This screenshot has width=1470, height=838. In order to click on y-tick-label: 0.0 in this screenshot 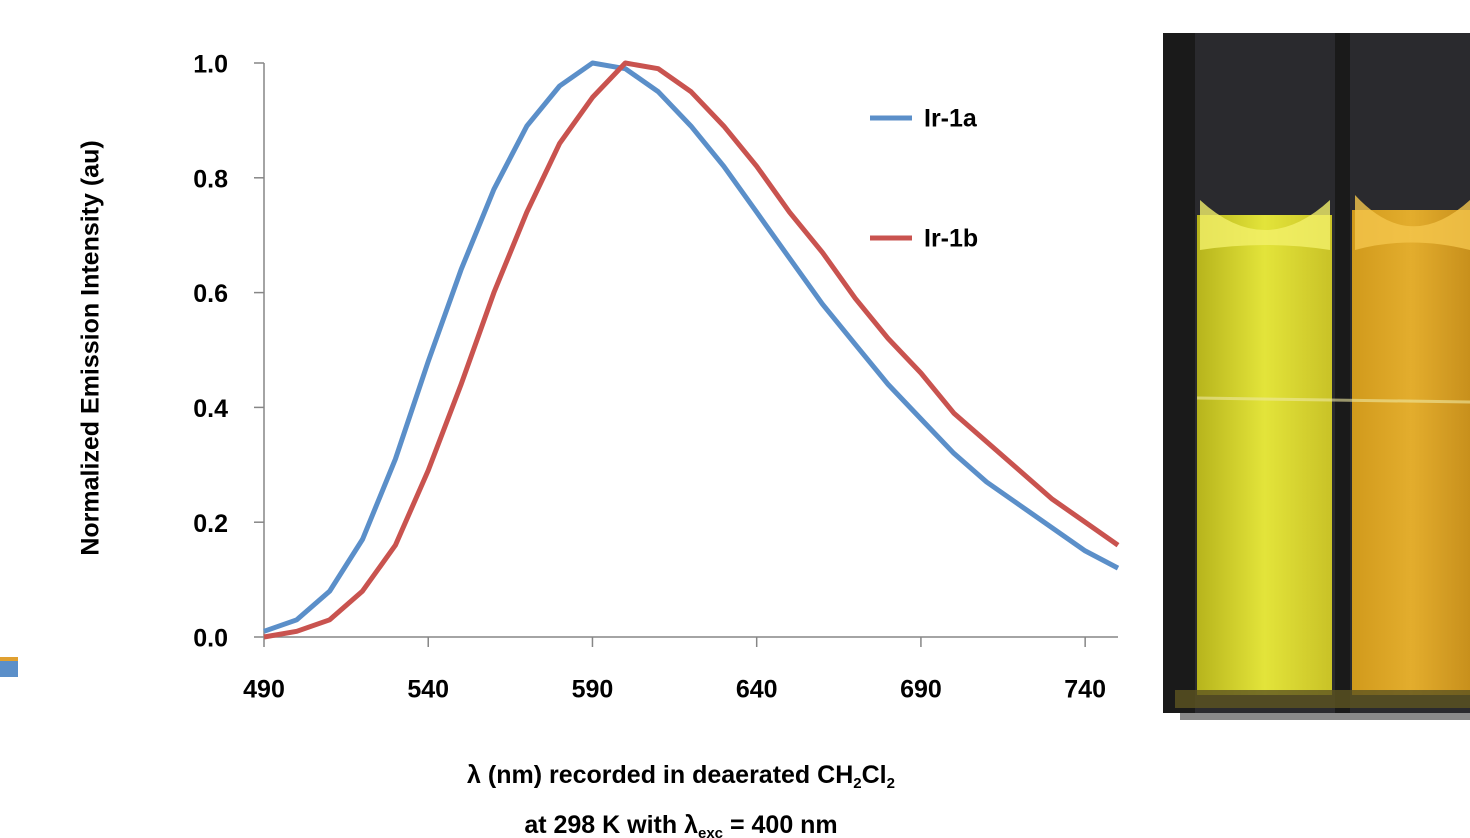, I will do `click(210, 639)`.